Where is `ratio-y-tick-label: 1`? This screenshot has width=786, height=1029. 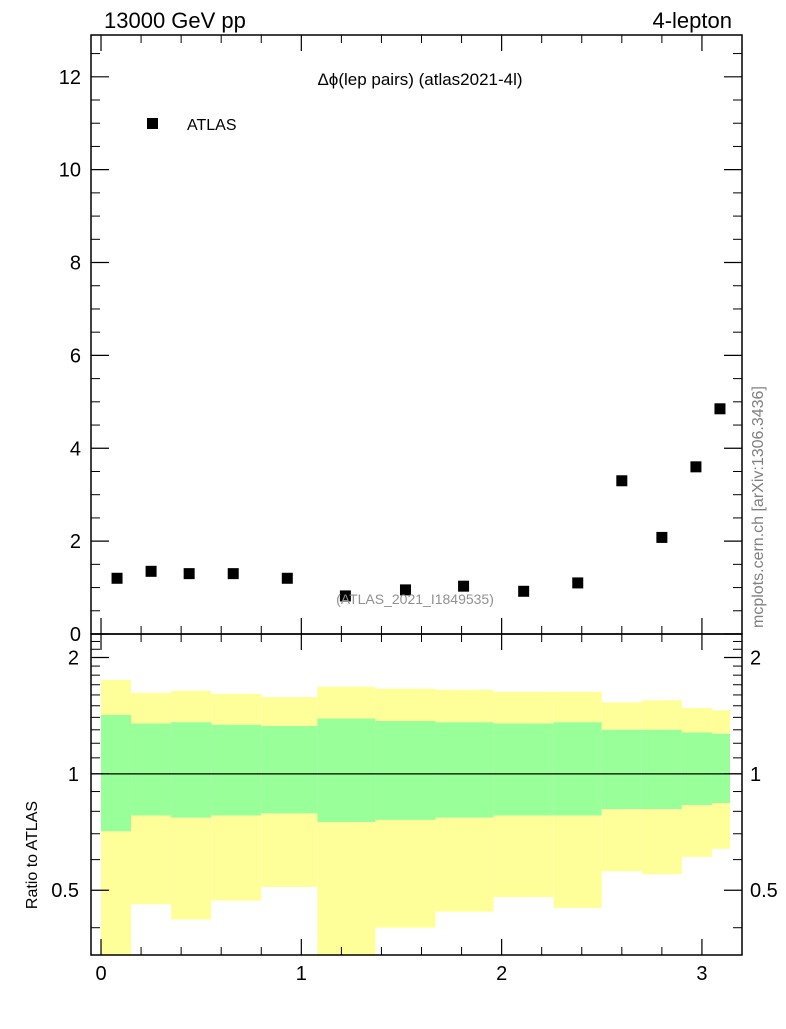 ratio-y-tick-label: 1 is located at coordinates (73, 775).